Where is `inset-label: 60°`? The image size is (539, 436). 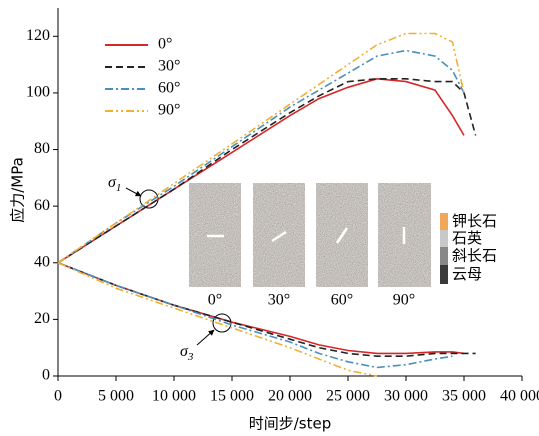 inset-label: 60° is located at coordinates (342, 300).